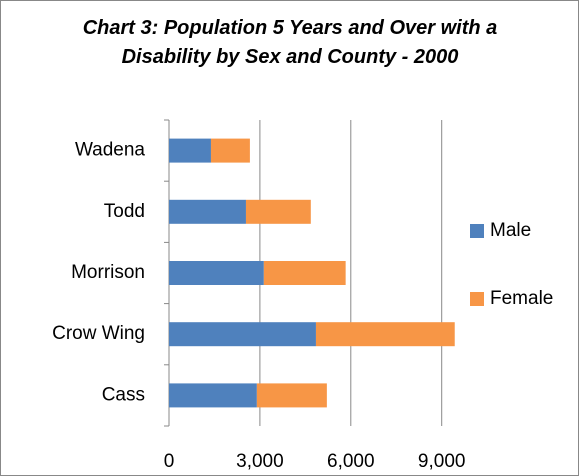 Image resolution: width=579 pixels, height=476 pixels. What do you see at coordinates (260, 461) in the screenshot?
I see `x-tick-label: 3,000` at bounding box center [260, 461].